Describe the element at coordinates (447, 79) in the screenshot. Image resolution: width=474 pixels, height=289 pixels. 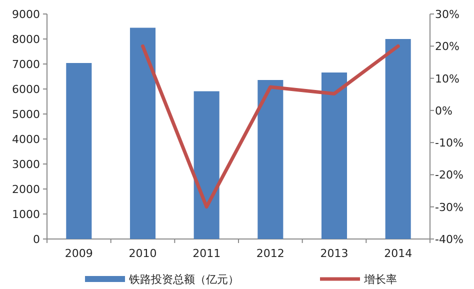
I see `y2-tick-label: 10%` at that location.